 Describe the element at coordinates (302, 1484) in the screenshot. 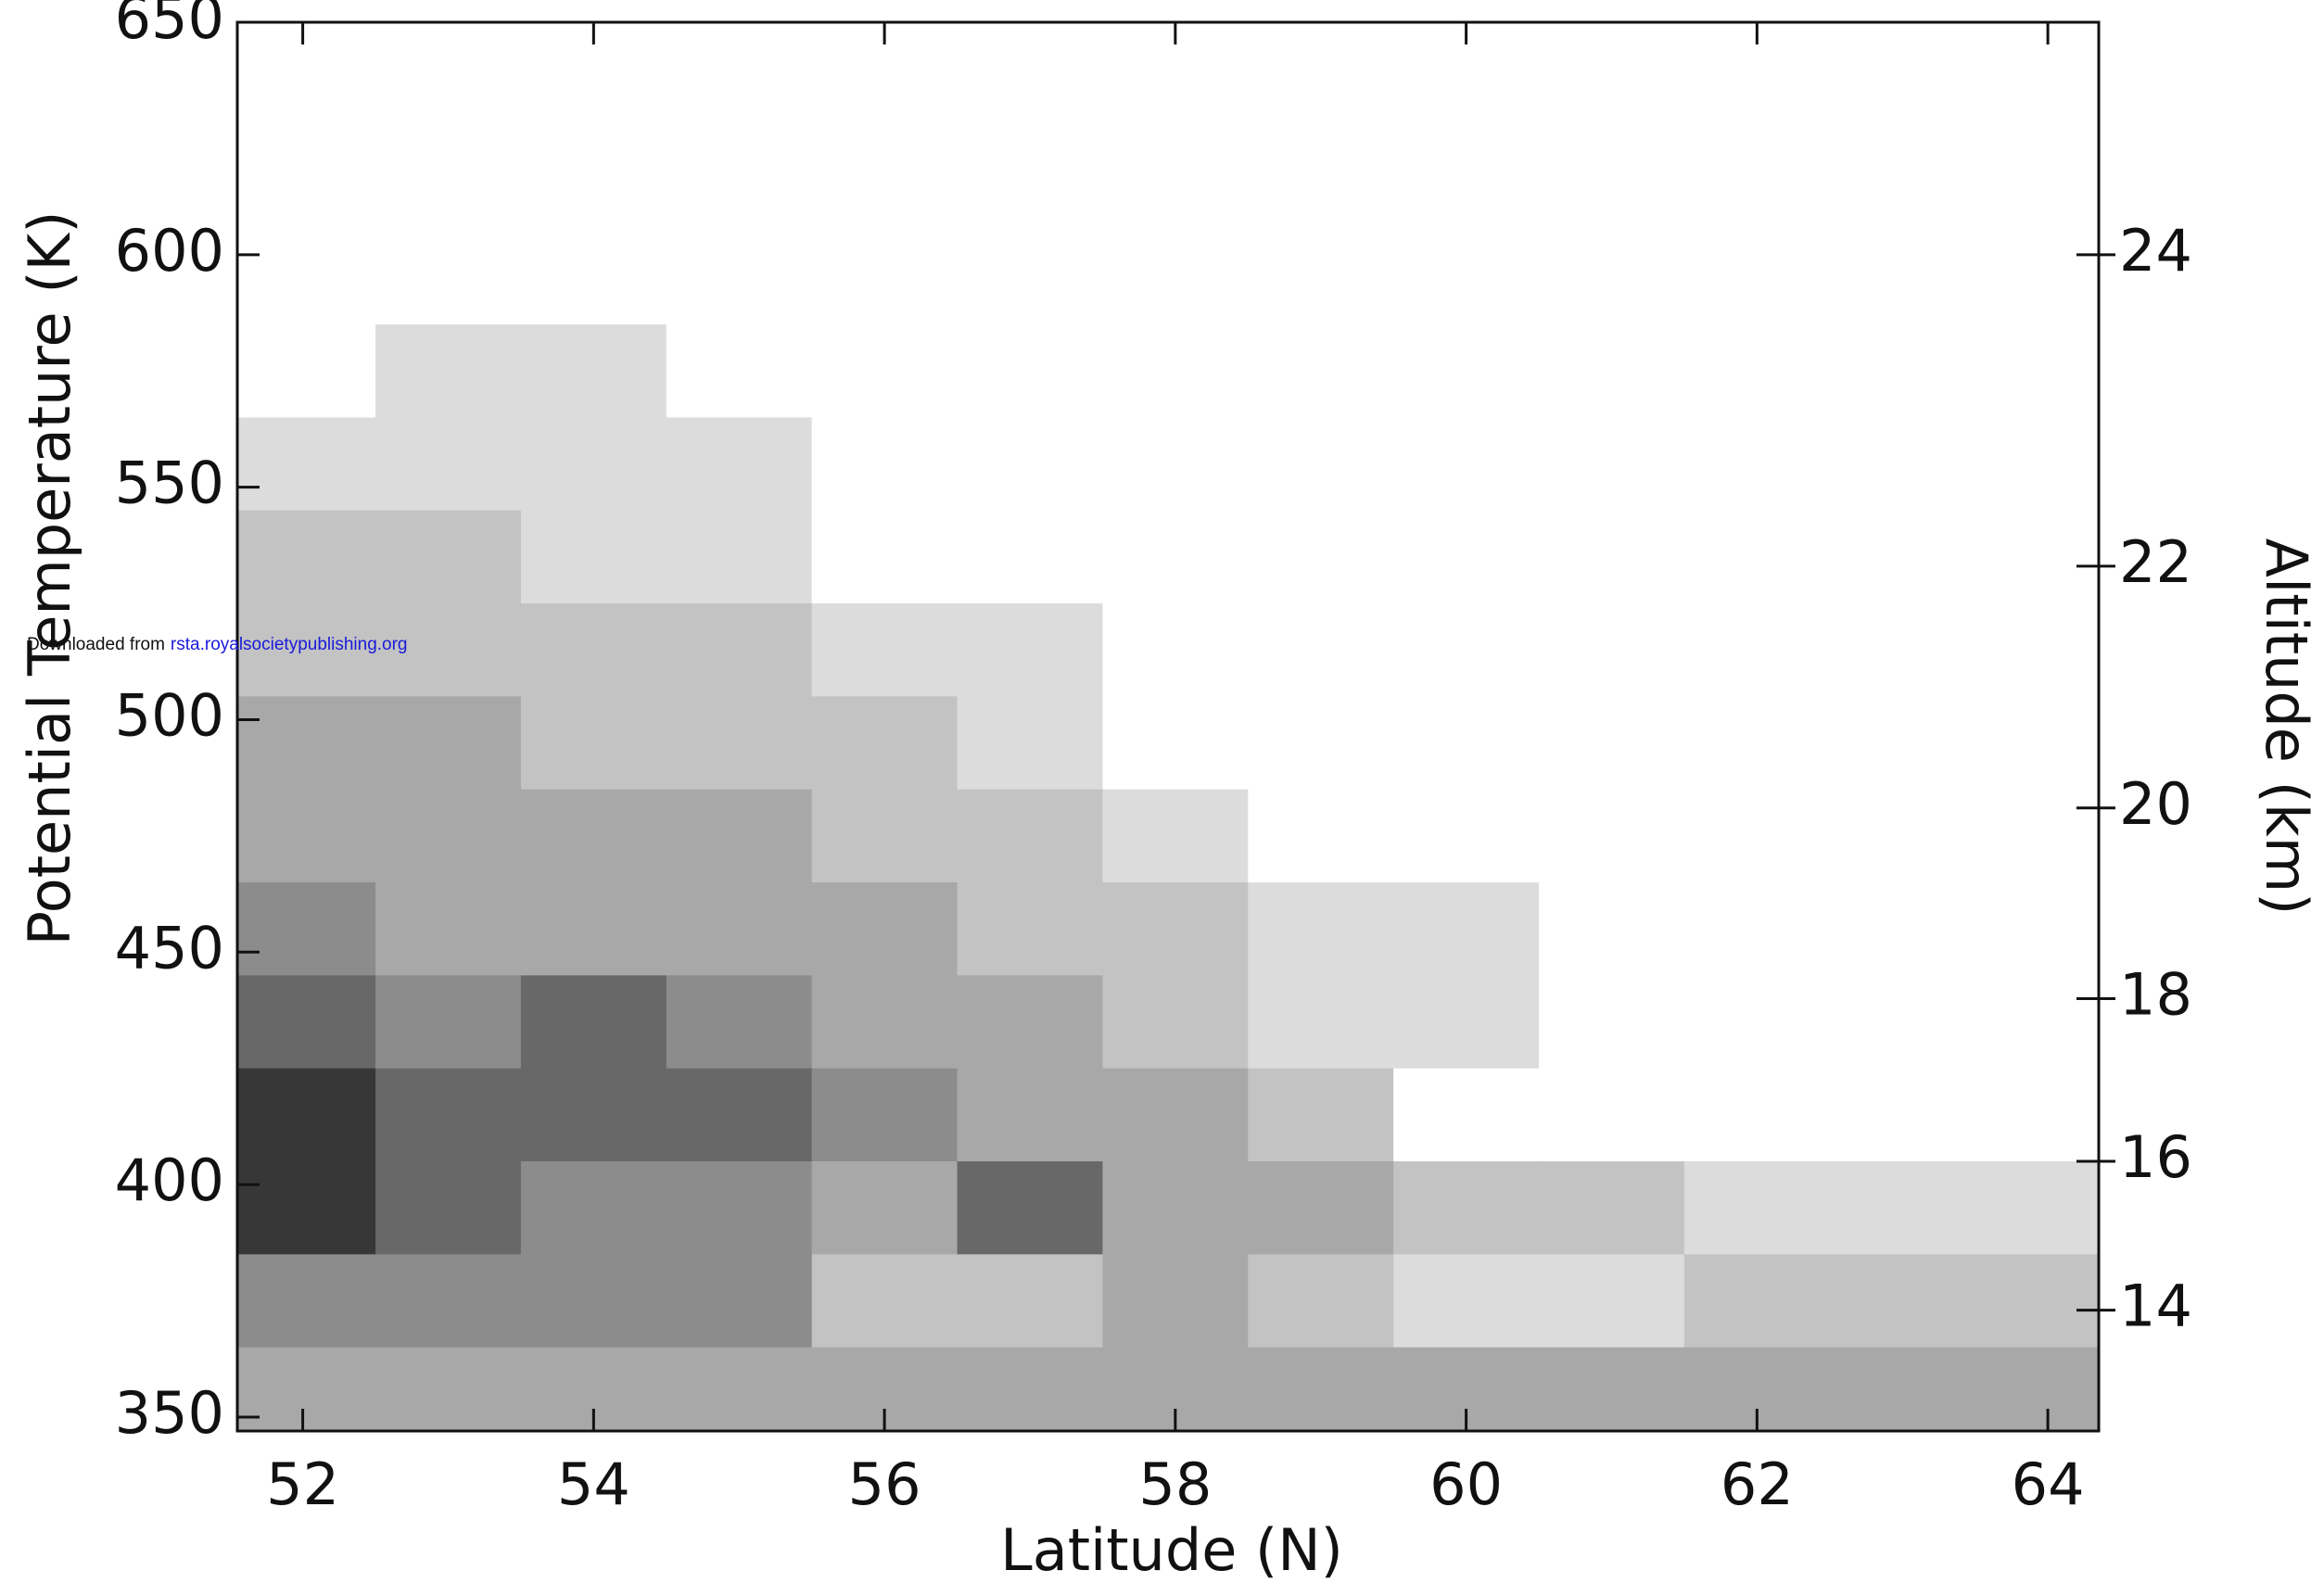

I see `x-tick-label: 52` at that location.